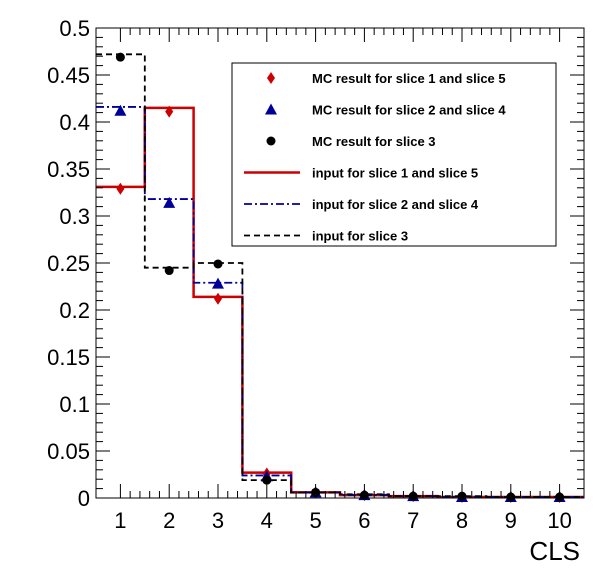 This screenshot has height=574, width=596. What do you see at coordinates (409, 110) in the screenshot?
I see `legend-label: MC result for slice 2 and slice 4` at bounding box center [409, 110].